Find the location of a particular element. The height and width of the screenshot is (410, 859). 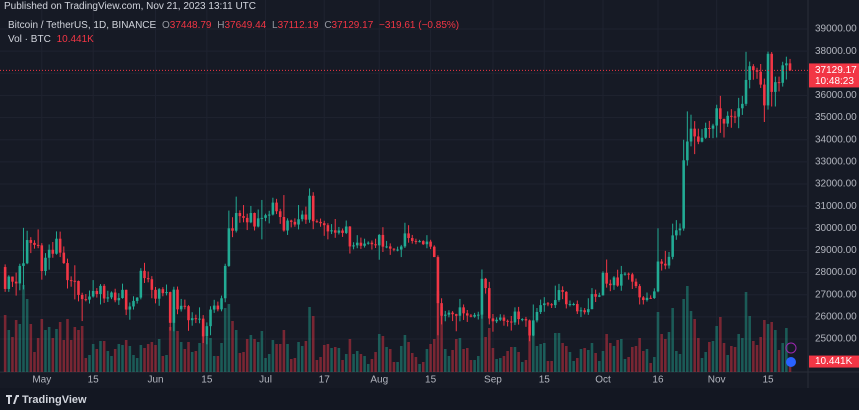

y-tick-label: 27000.00 is located at coordinates (836, 294).